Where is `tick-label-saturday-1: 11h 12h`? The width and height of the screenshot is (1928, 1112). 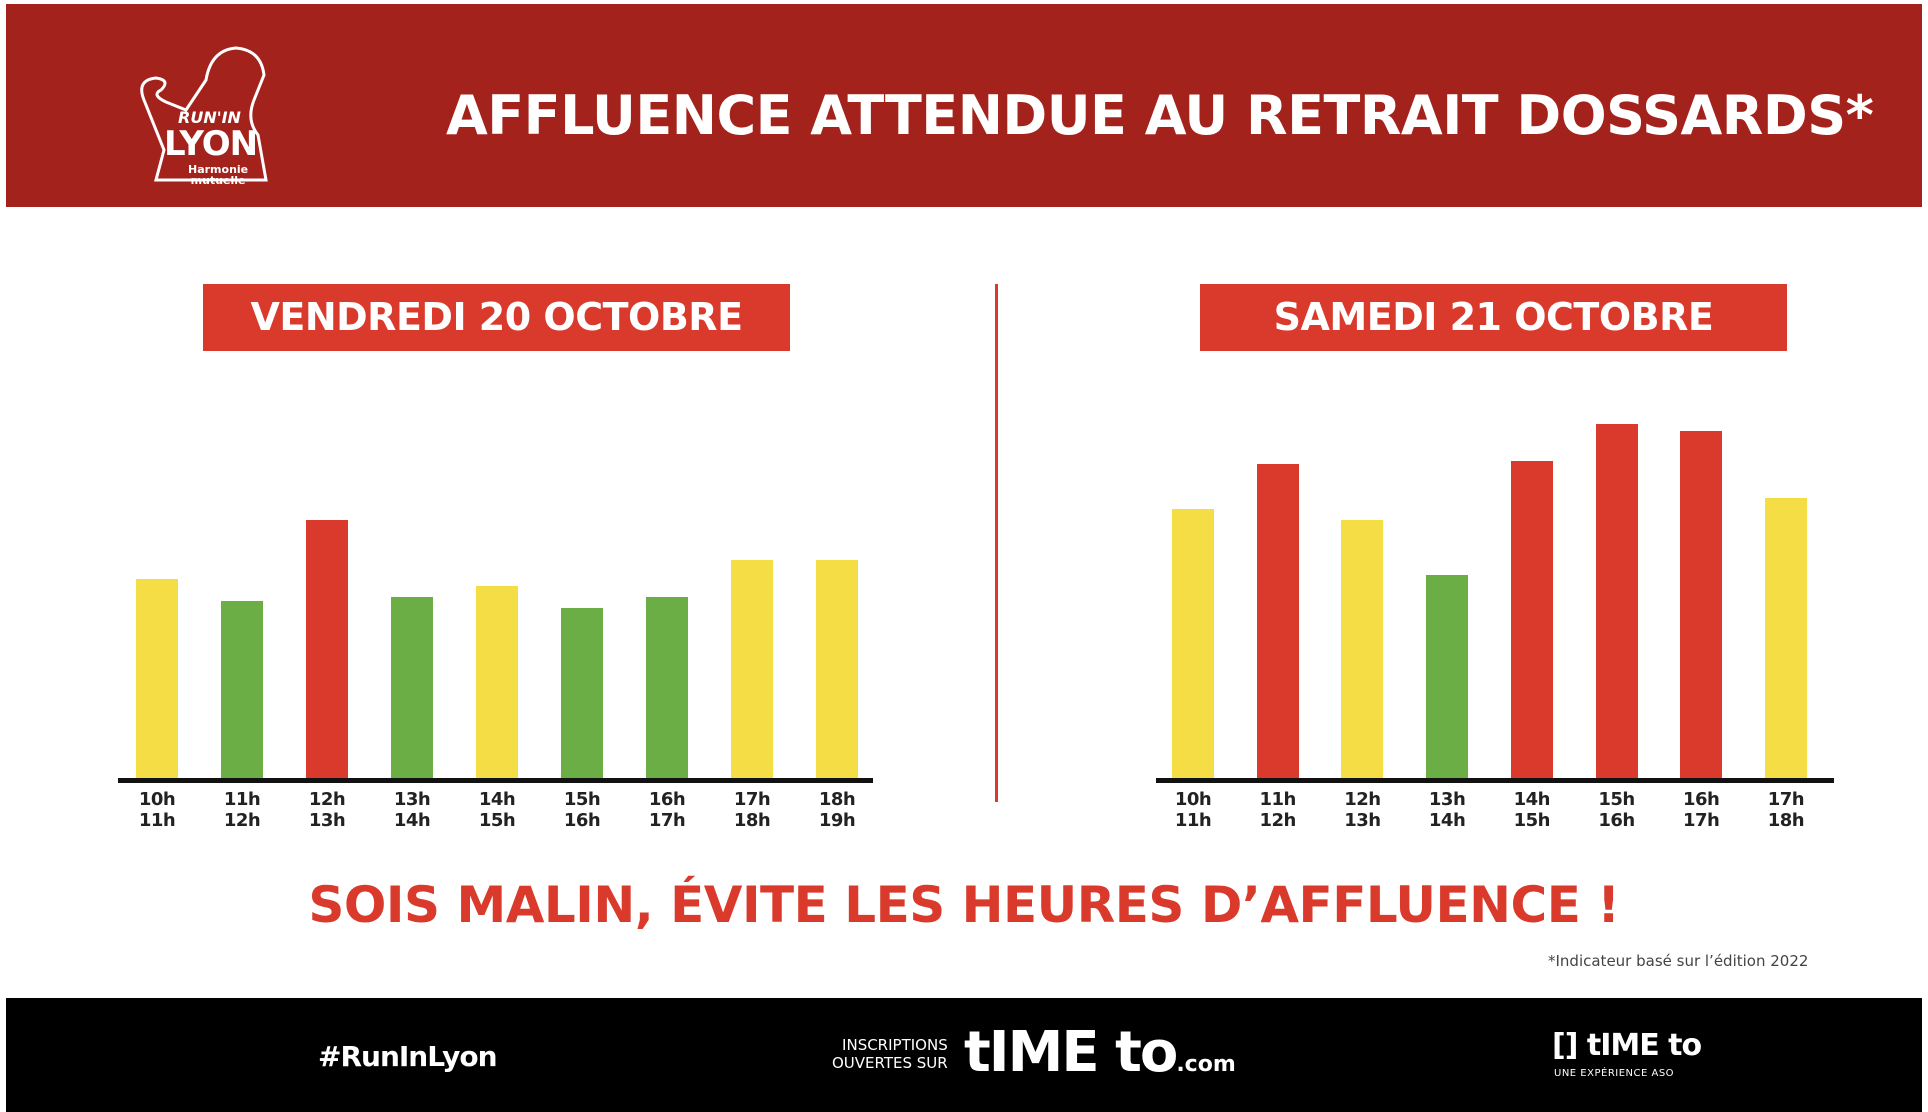
tick-label-saturday-1: 11h 12h is located at coordinates (1278, 810).